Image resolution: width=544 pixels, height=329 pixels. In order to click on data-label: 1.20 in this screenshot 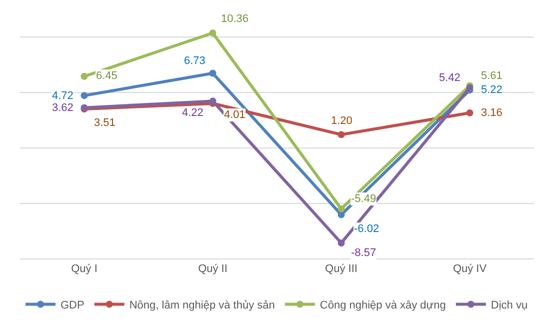, I will do `click(341, 121)`.